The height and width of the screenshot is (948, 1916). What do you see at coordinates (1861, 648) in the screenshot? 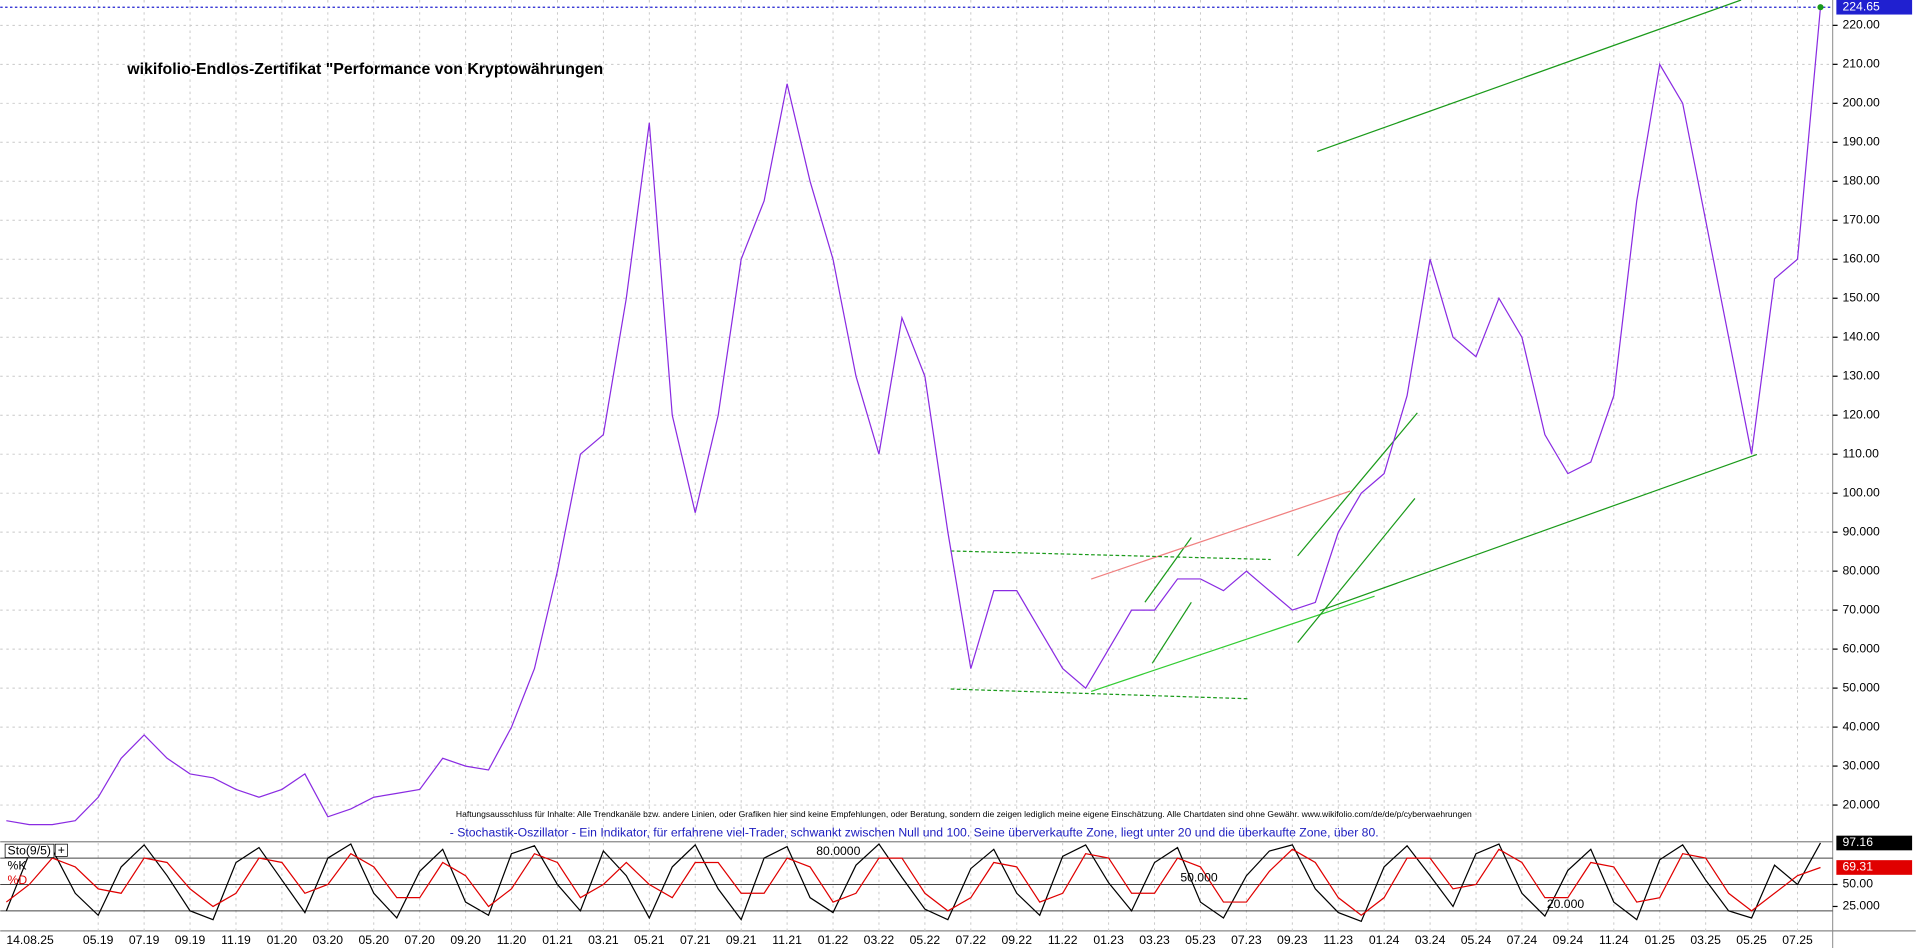
I see `y-tick-label: 60.000` at bounding box center [1861, 648].